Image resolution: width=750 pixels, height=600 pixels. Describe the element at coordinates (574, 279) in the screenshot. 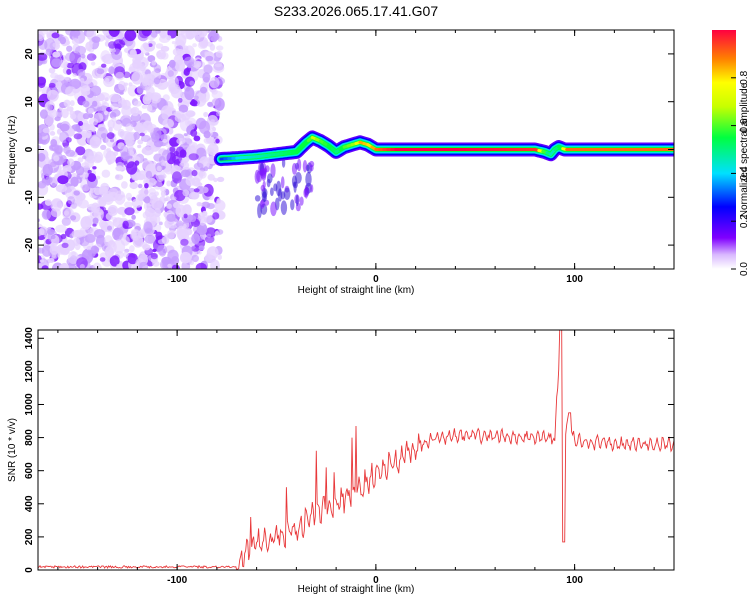

I see `x-tick-label: 100` at that location.